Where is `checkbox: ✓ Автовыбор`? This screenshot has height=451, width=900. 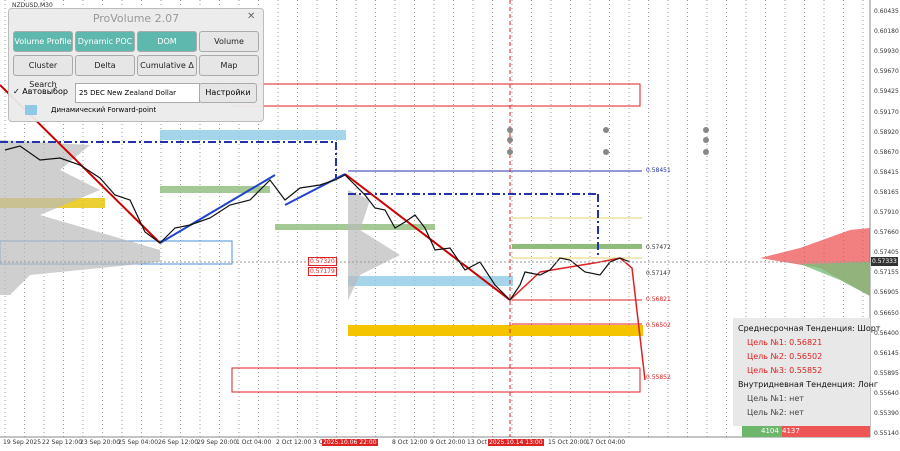
checkbox: ✓ Автовыбор is located at coordinates (40, 91).